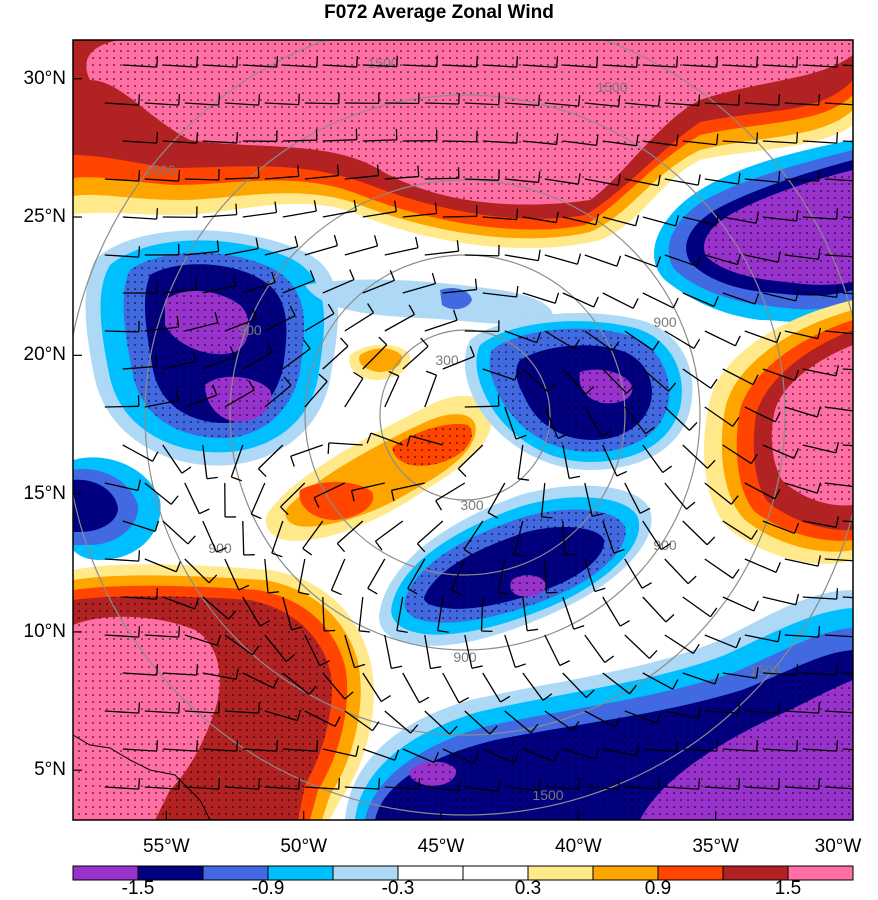 This screenshot has width=878, height=900. Describe the element at coordinates (441, 846) in the screenshot. I see `longitude-label: 45°W` at that location.